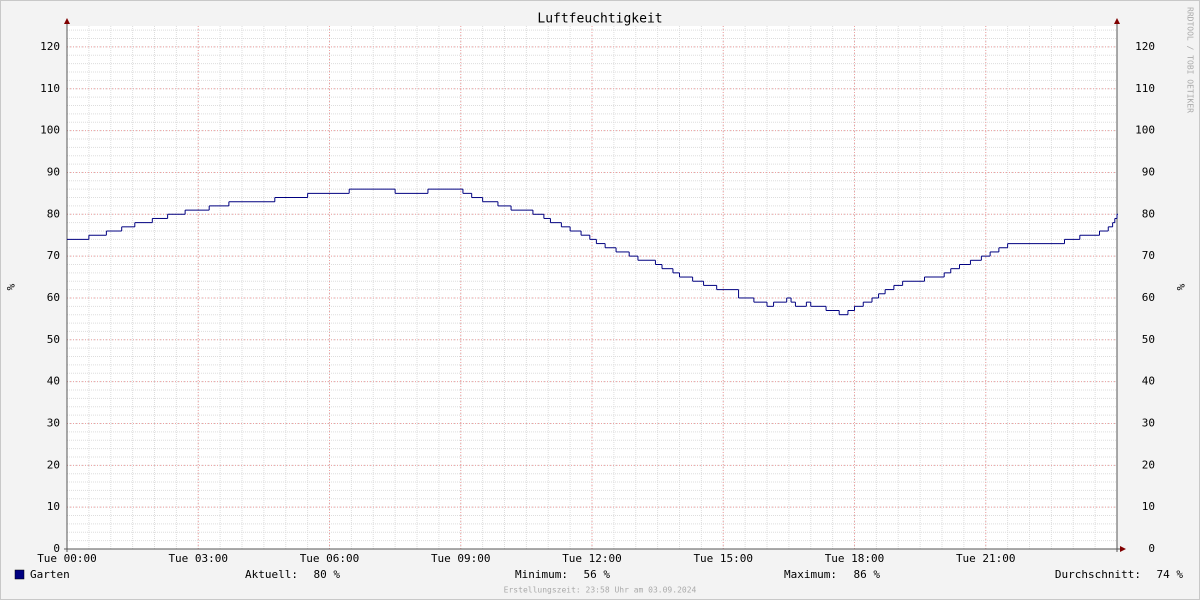 The image size is (1200, 600). What do you see at coordinates (1148, 381) in the screenshot?
I see `y2-tick-label: 40` at bounding box center [1148, 381].